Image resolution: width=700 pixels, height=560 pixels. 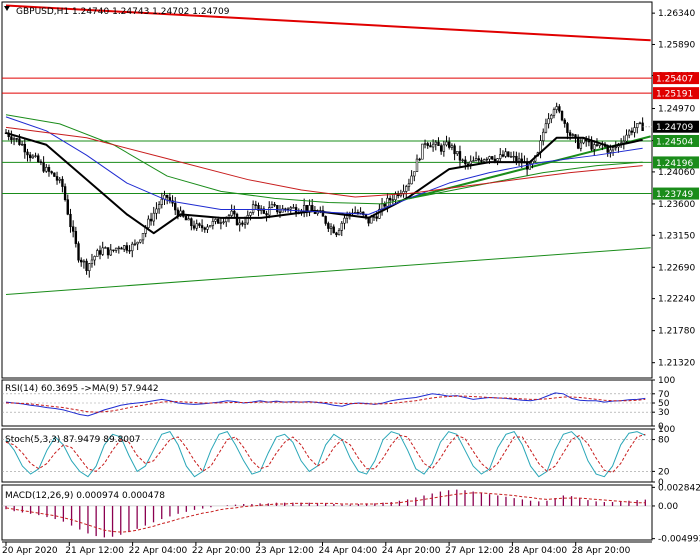 What do you see at coordinates (7, 8) in the screenshot?
I see `collapse-triangle-icon` at bounding box center [7, 8].